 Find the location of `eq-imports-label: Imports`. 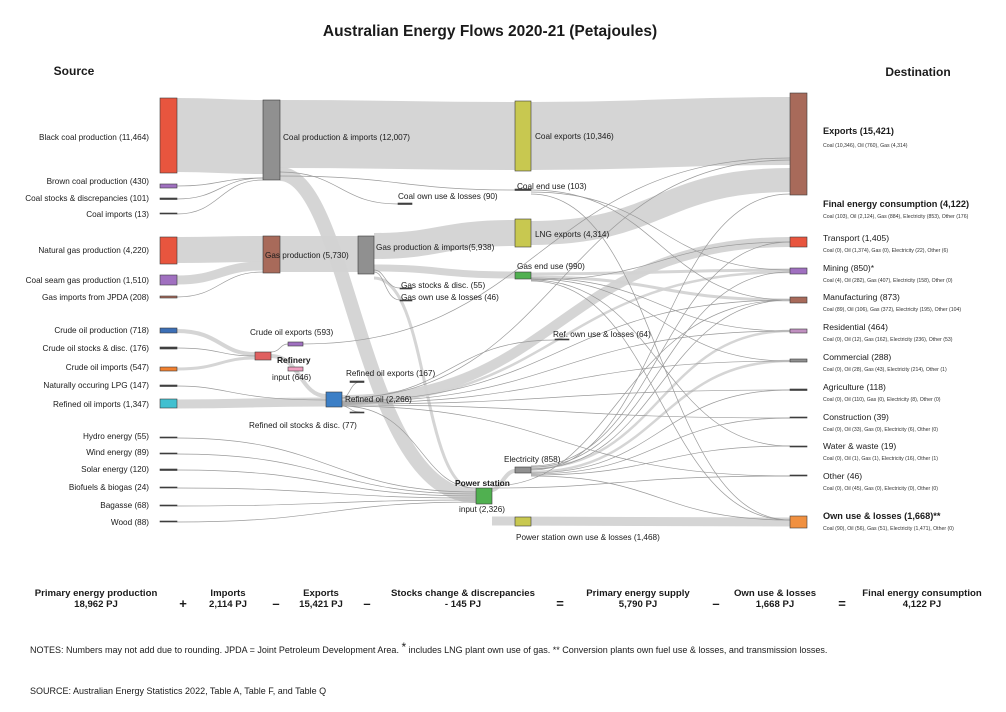

eq-imports-label: Imports is located at coordinates (228, 593).